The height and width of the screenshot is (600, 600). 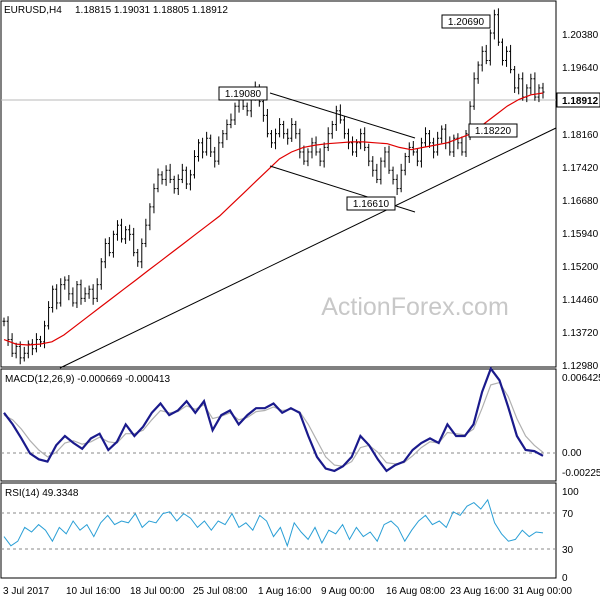 I want to click on x-tick-label: 9 Aug 00:00, so click(x=348, y=591).